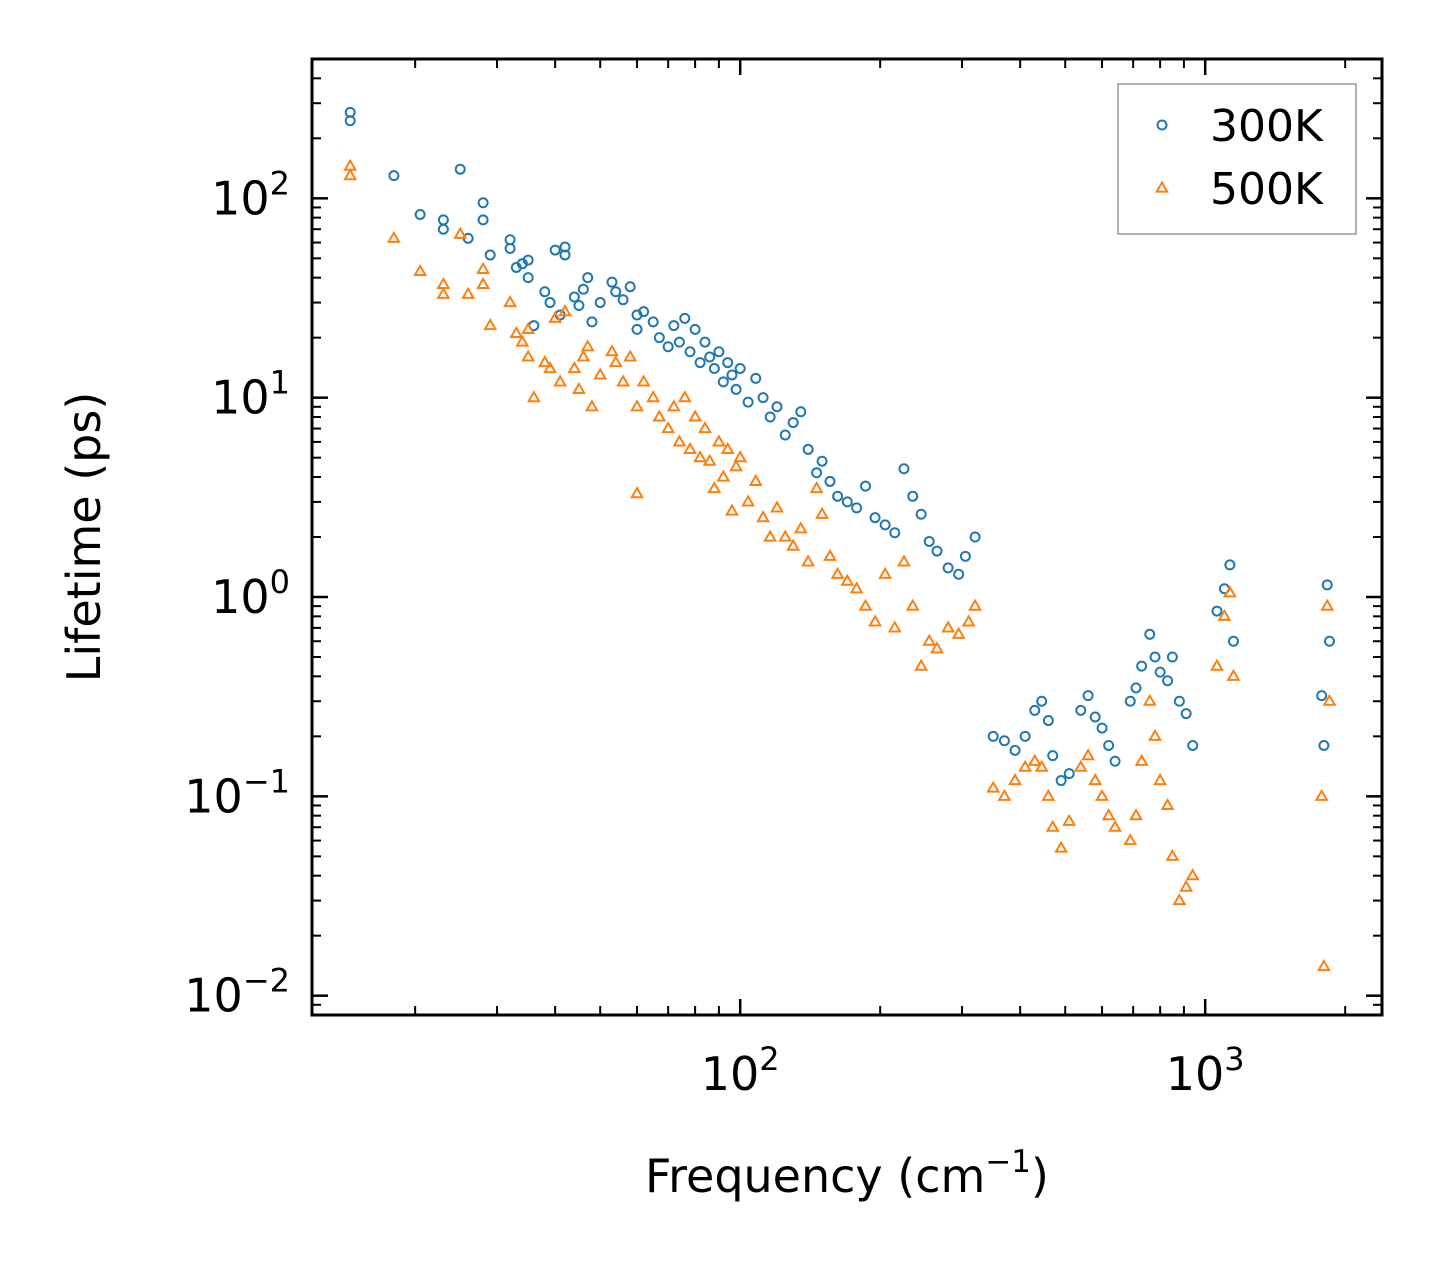 This screenshot has height=1269, width=1442. Describe the element at coordinates (250, 394) in the screenshot. I see `y-tick-label: 10¹` at that location.